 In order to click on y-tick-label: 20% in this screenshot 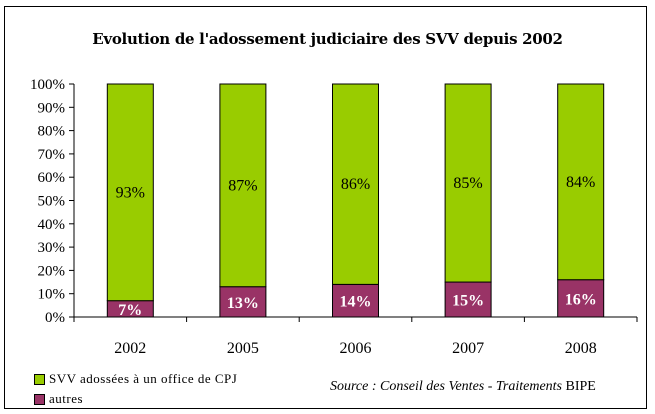, I will do `click(52, 271)`.